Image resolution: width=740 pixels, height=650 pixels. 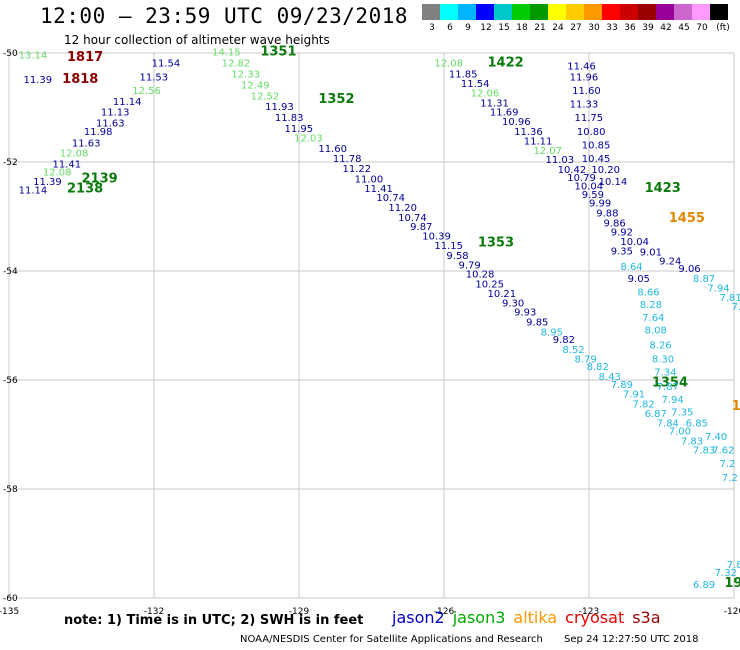 What do you see at coordinates (547, 151) in the screenshot?
I see `wave-height-value: 12.07` at bounding box center [547, 151].